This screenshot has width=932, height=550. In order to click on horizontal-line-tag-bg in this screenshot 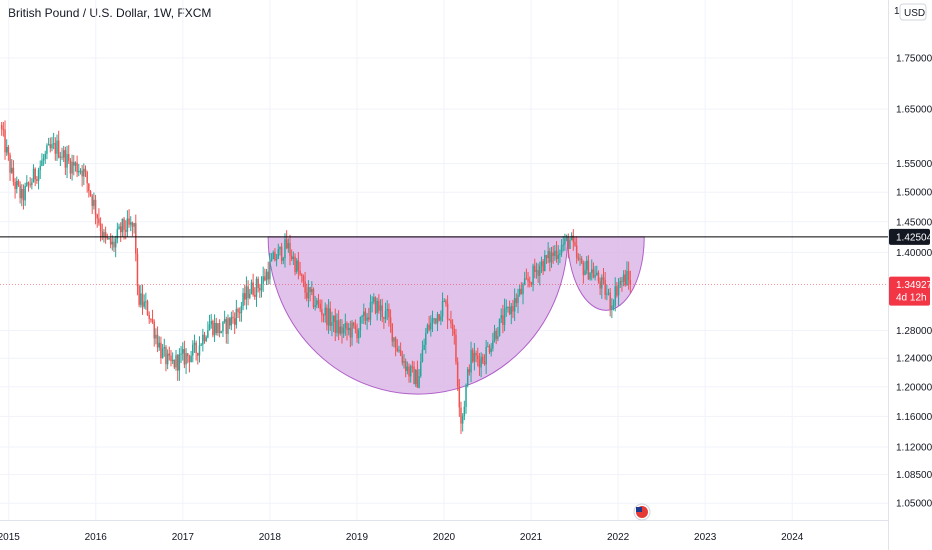, I will do `click(909, 236)`.